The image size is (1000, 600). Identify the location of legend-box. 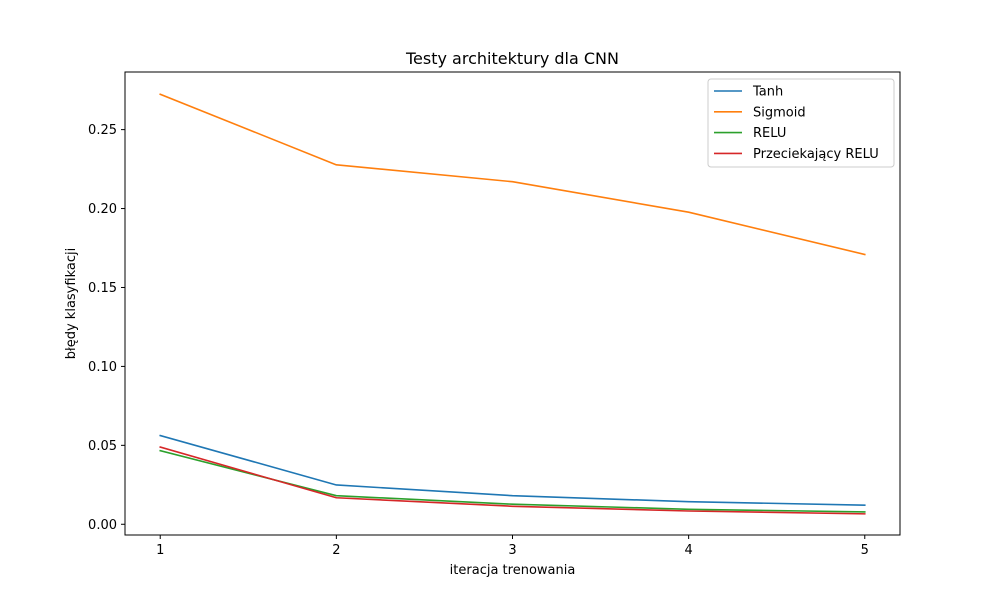
(801, 123).